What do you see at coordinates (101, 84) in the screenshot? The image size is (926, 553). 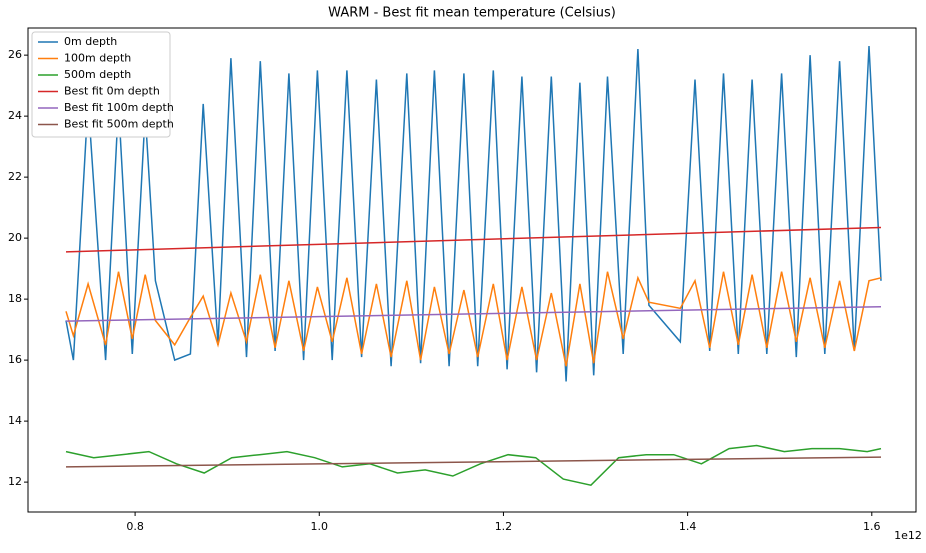 I see `legend-box` at bounding box center [101, 84].